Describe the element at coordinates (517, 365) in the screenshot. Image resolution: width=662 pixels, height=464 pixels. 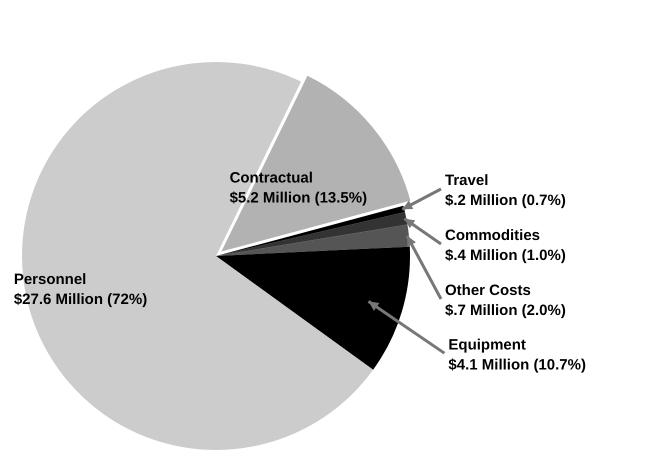
I see `data-label: $4.1 Million (10.7%)` at that location.